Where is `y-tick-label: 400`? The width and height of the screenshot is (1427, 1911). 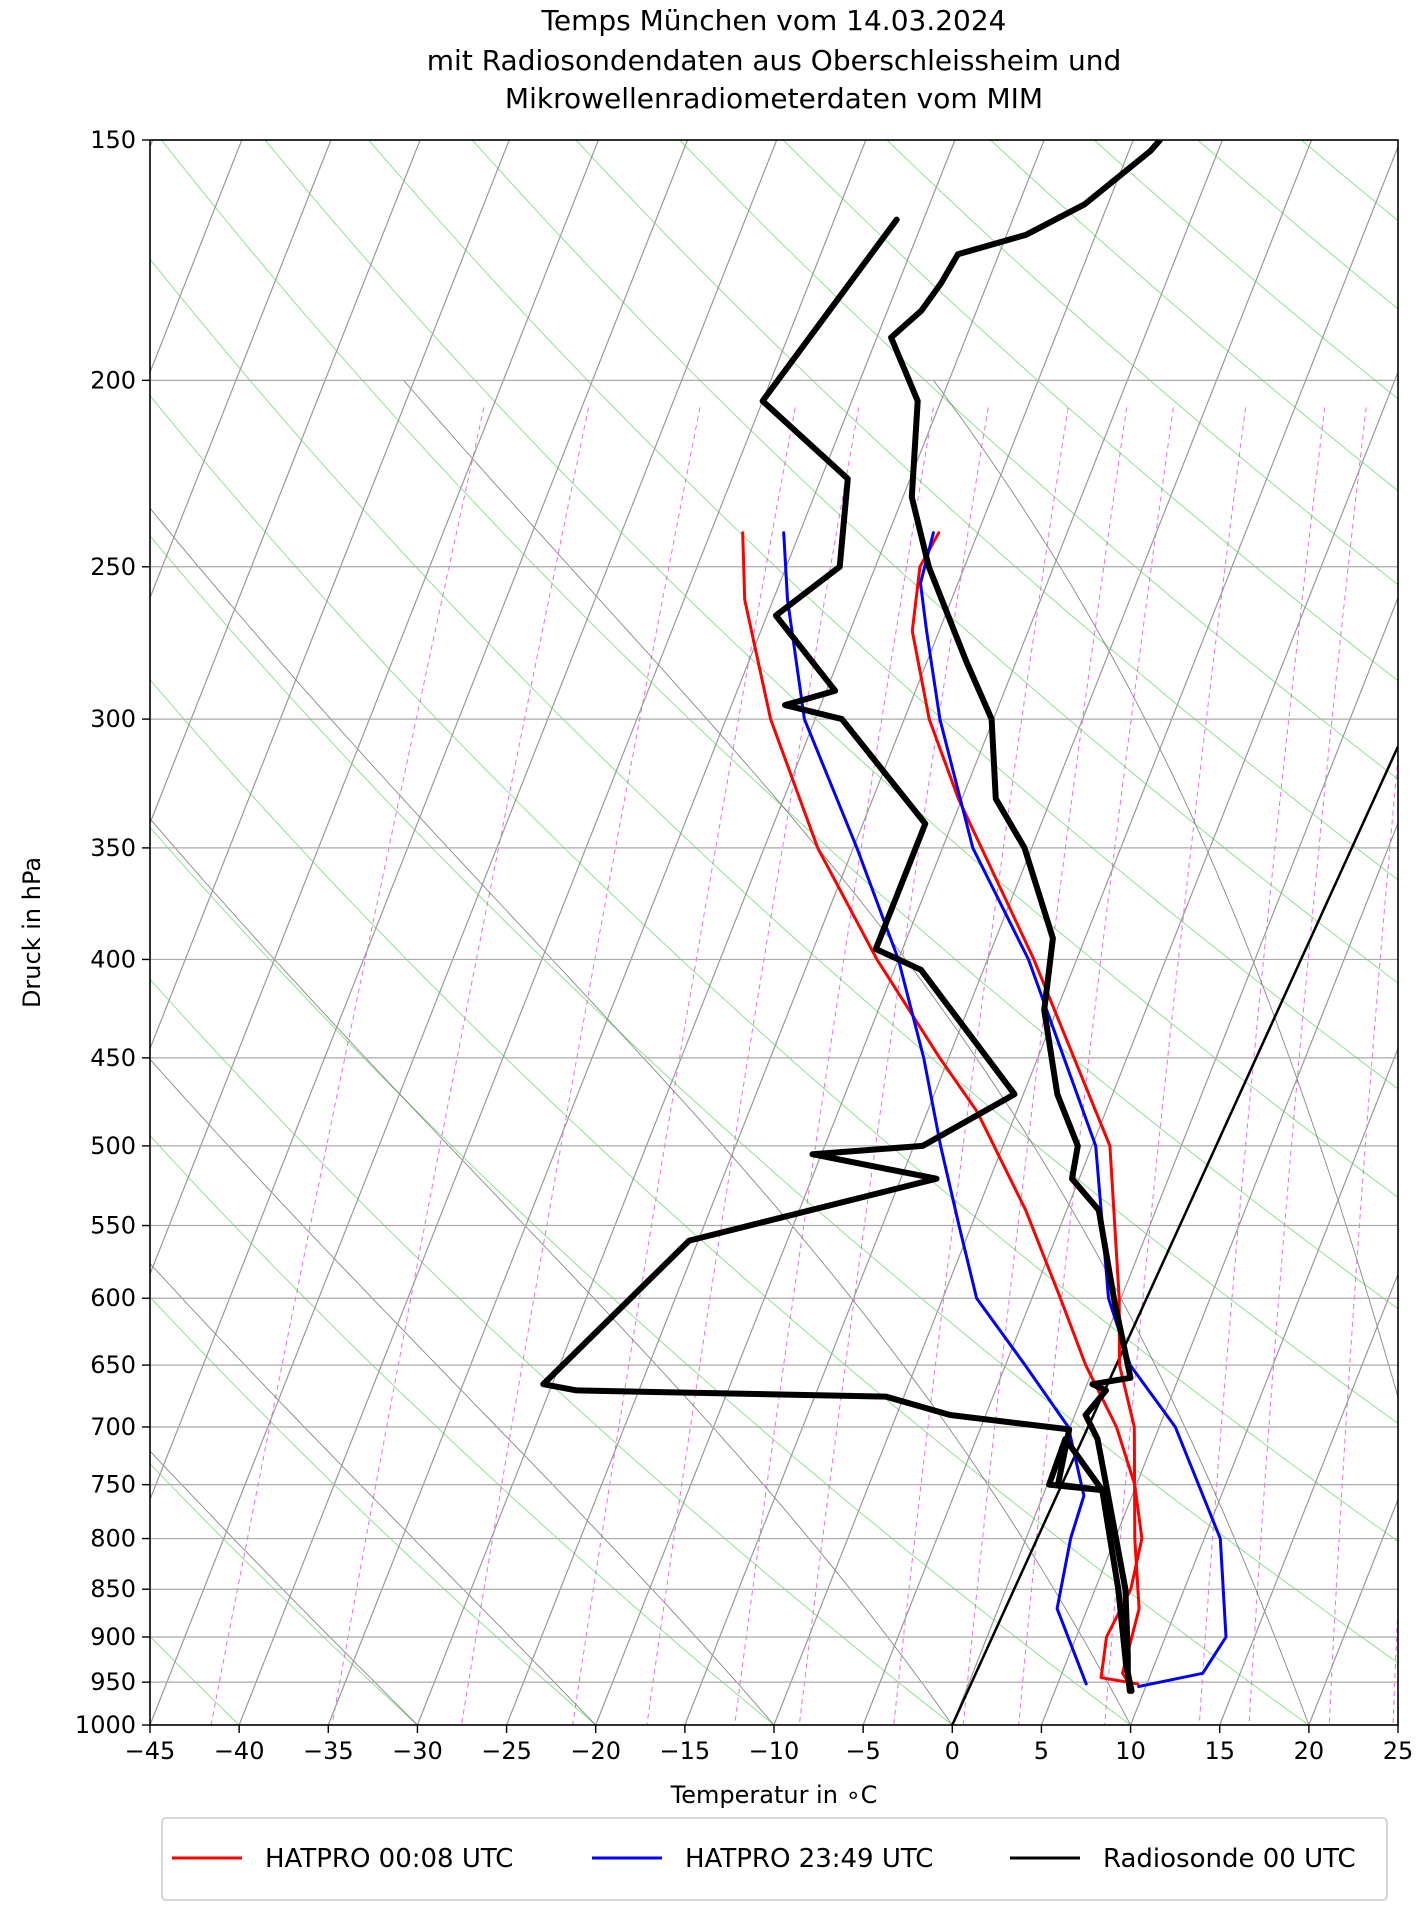 y-tick-label: 400 is located at coordinates (113, 959).